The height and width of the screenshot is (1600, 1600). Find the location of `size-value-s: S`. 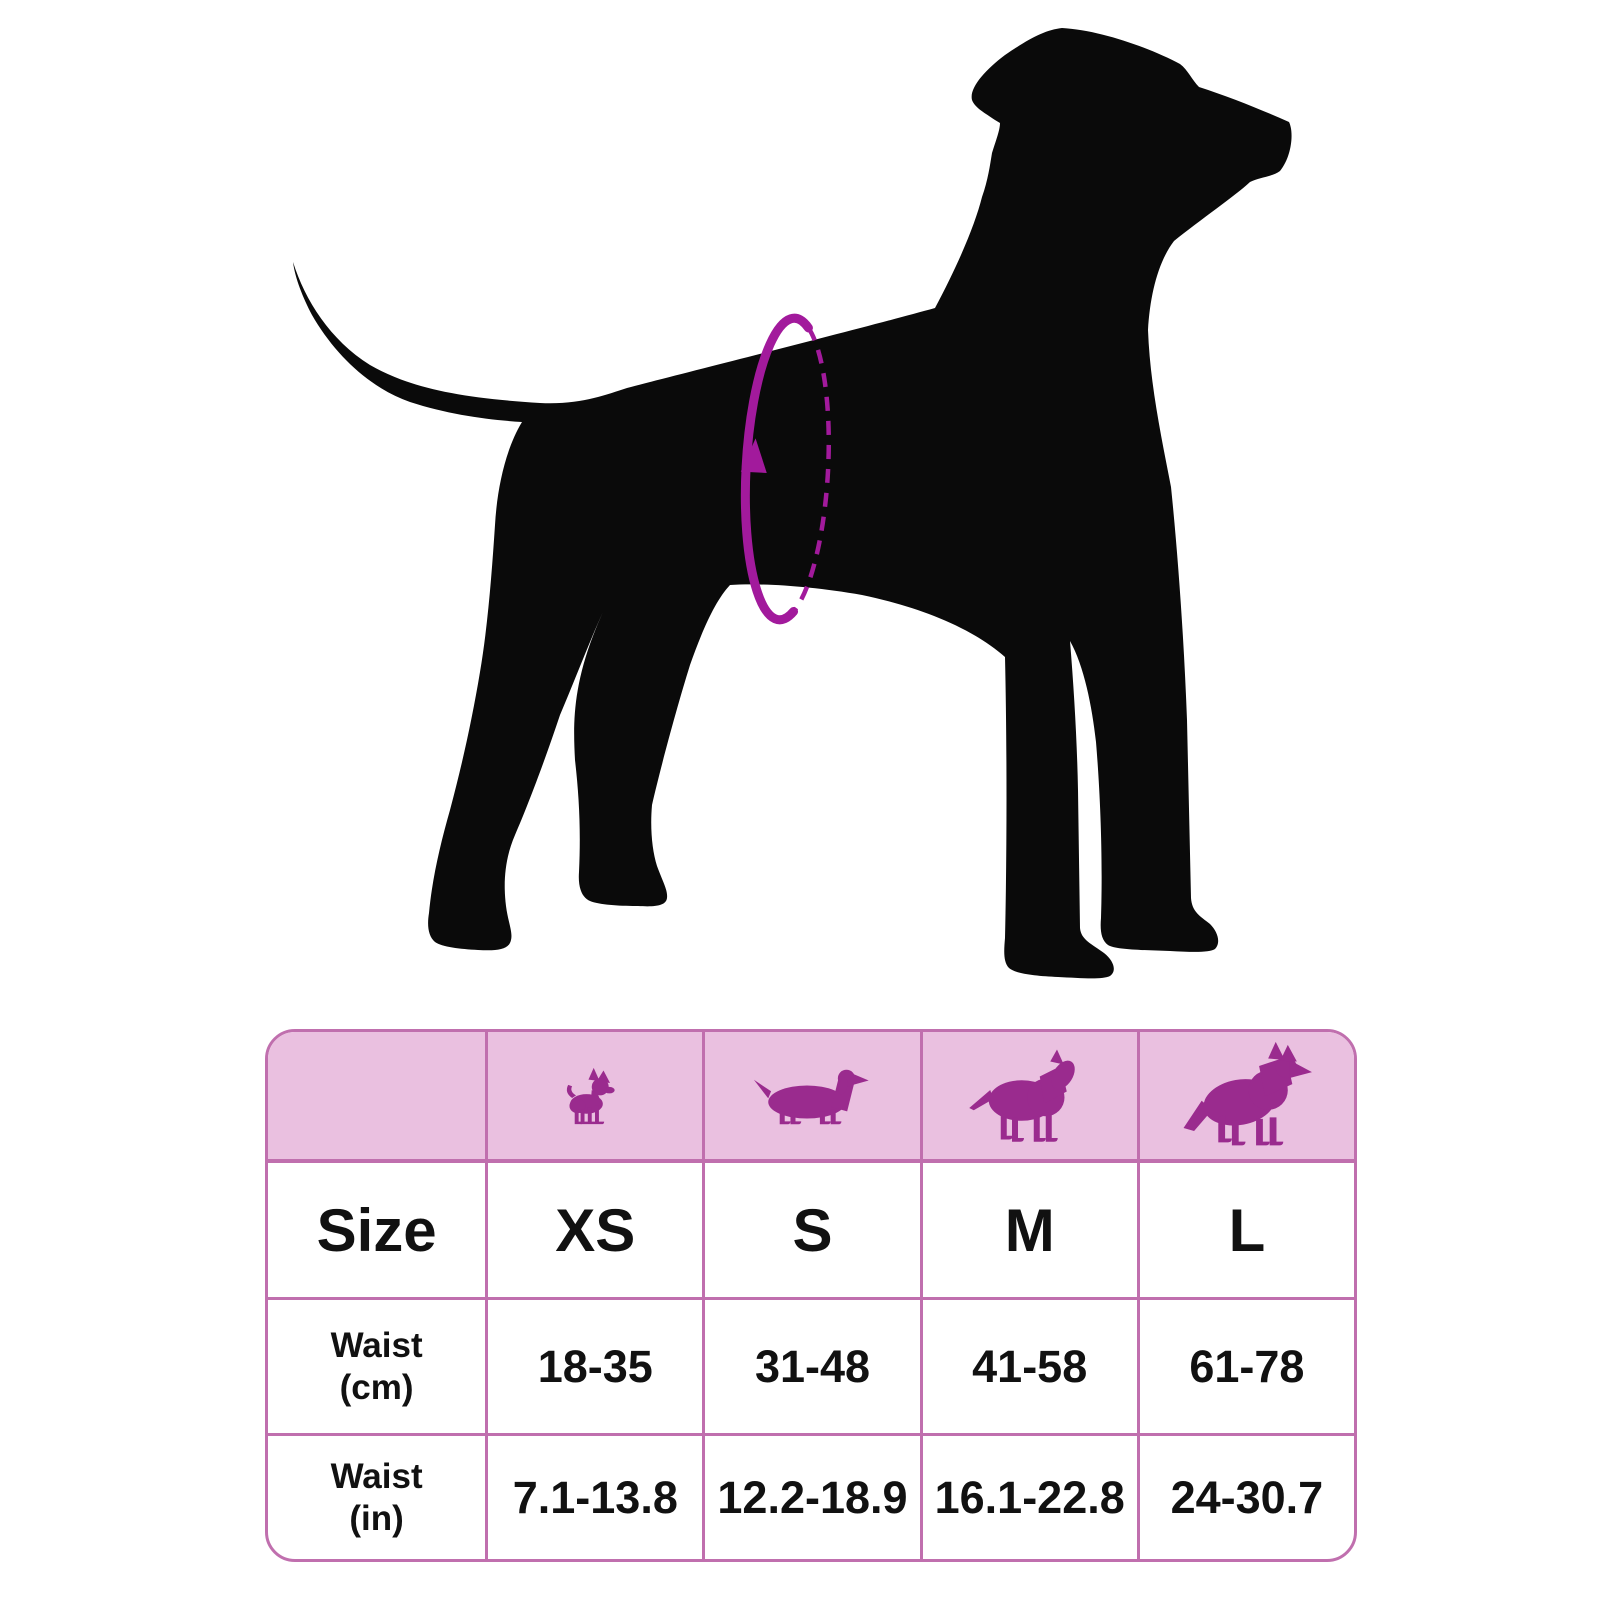

size-value-s: S is located at coordinates (810, 1230).